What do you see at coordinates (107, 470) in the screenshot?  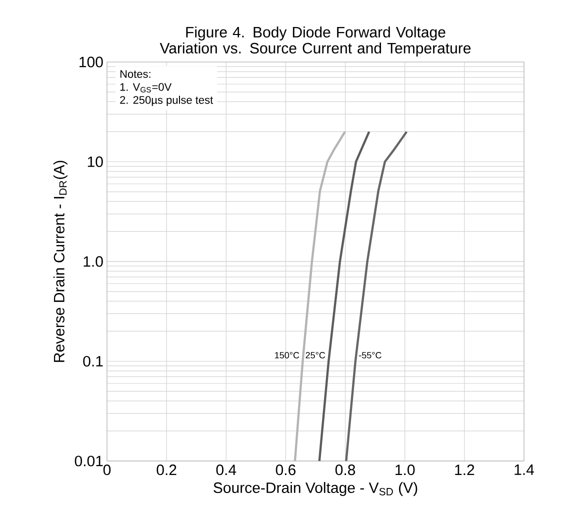 I see `x-tick-label: 0` at bounding box center [107, 470].